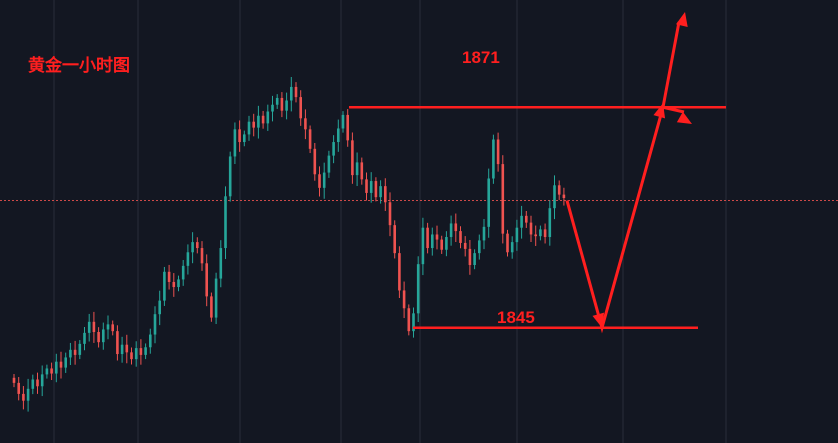  Describe the element at coordinates (615, 220) in the screenshot. I see `forecast-path` at that location.